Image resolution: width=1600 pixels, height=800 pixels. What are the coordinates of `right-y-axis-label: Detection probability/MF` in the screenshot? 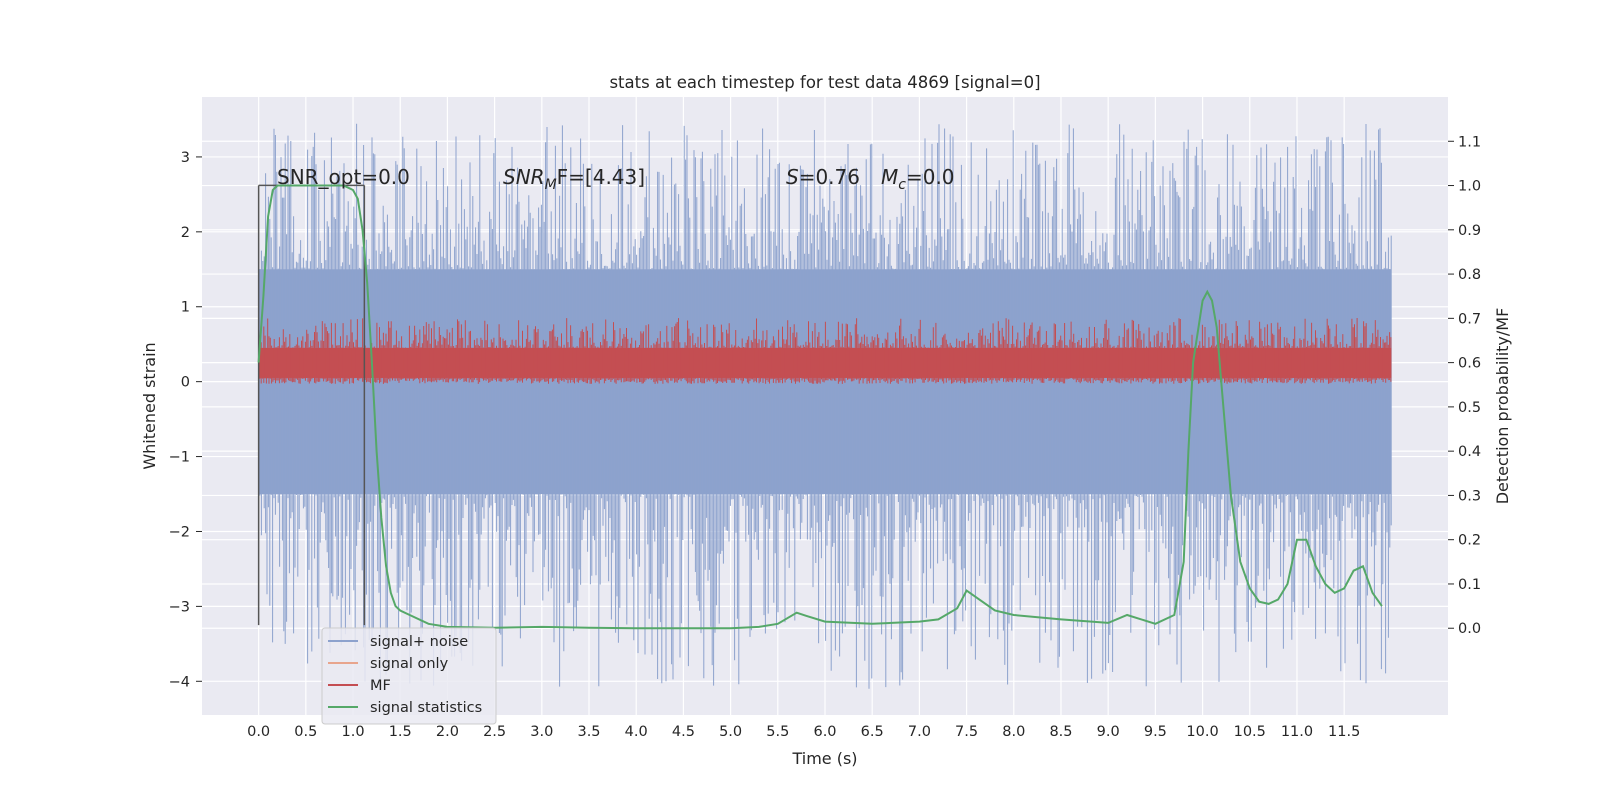 It's located at (1502, 406).